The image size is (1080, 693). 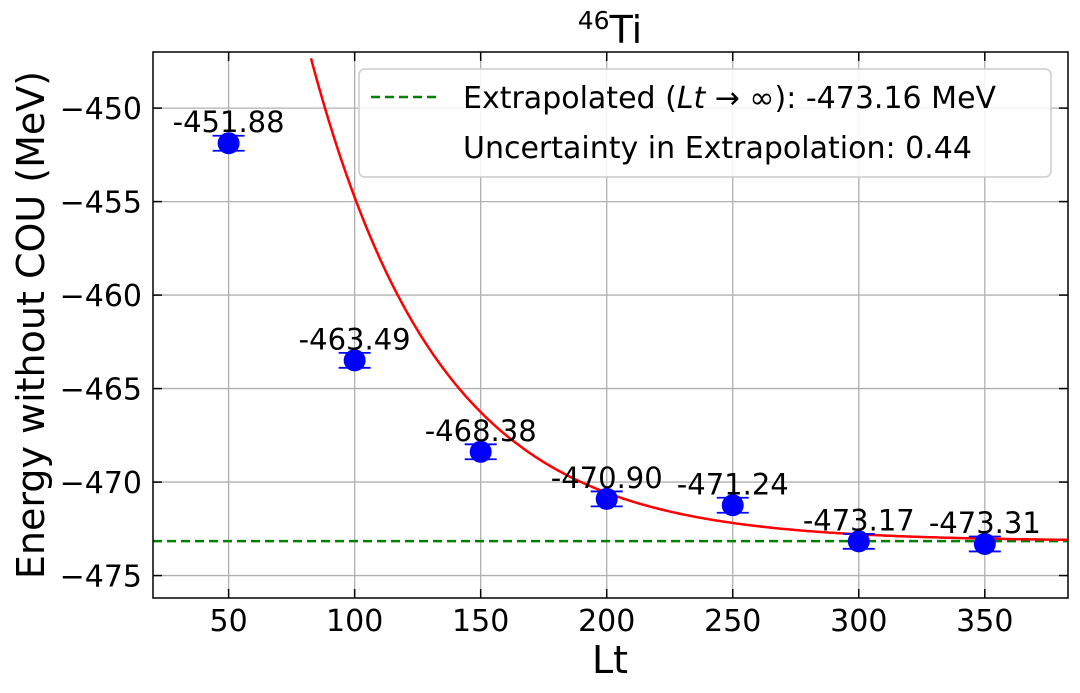 What do you see at coordinates (717, 148) in the screenshot?
I see `legend-entry-uncertainty: Uncertainty in Extrapolation: 0.44` at bounding box center [717, 148].